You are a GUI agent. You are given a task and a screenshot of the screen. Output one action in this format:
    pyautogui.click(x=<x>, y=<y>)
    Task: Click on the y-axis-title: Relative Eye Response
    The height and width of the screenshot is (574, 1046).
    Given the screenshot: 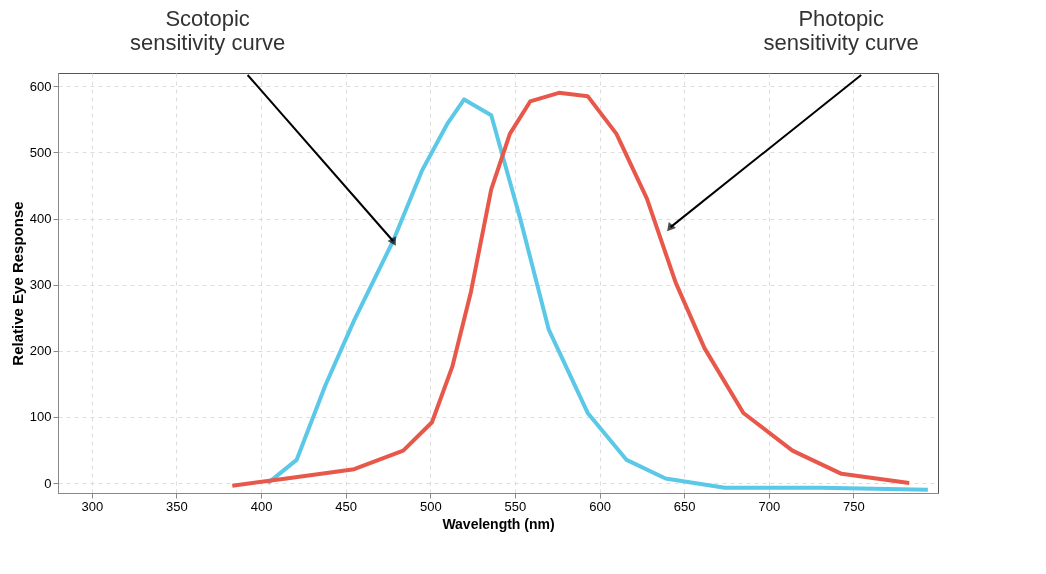 What is the action you would take?
    pyautogui.click(x=17, y=283)
    